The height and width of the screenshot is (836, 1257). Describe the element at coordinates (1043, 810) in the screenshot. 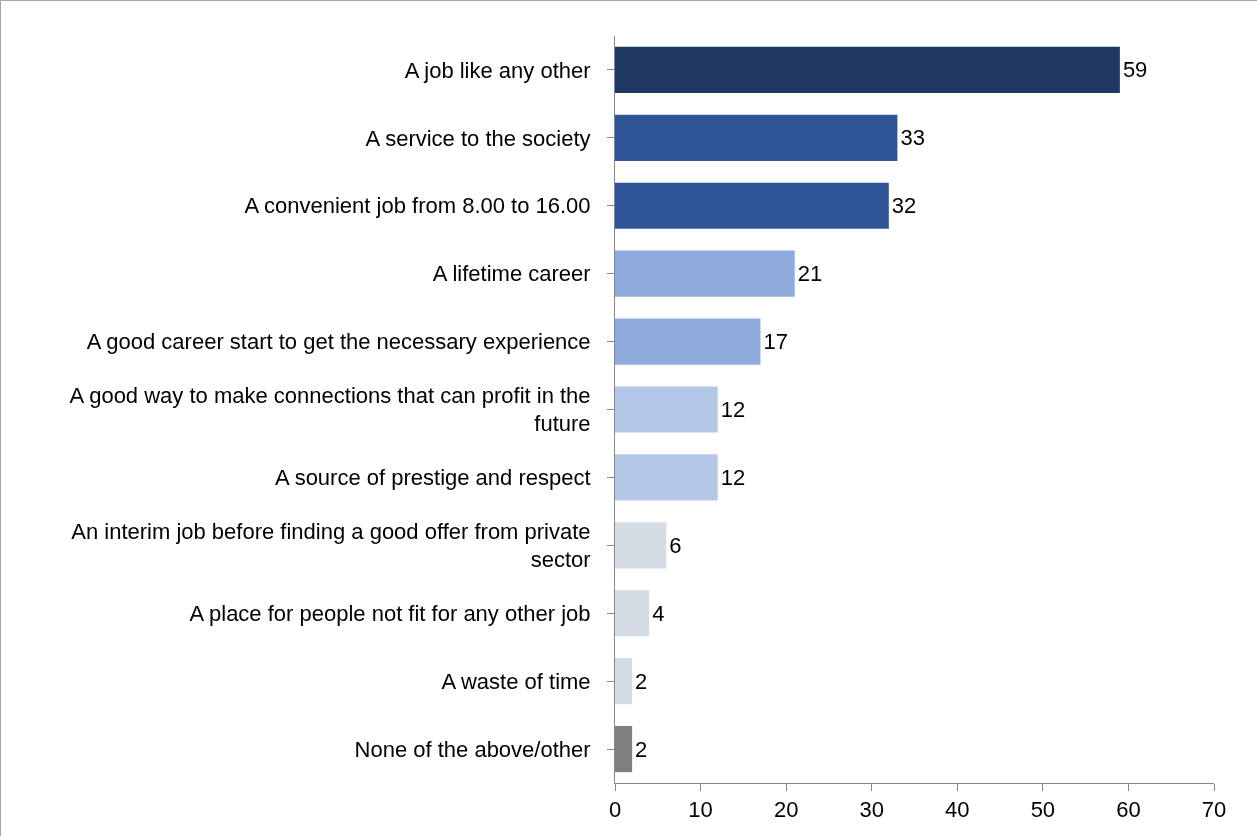

I see `x-tick-label: 50` at that location.